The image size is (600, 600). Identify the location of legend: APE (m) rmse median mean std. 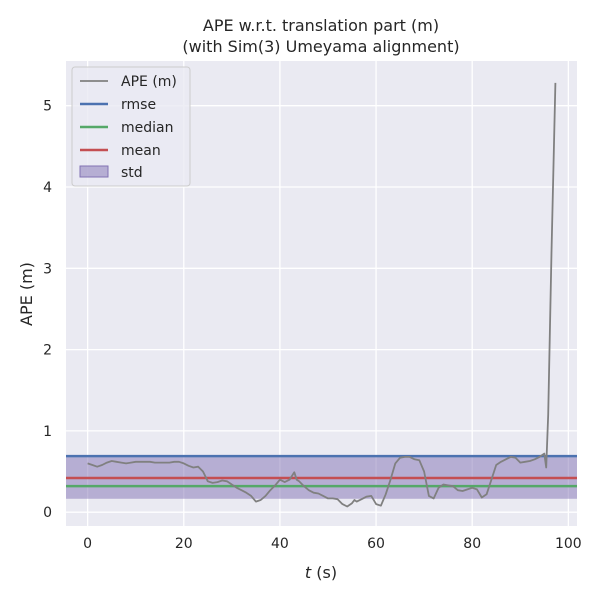
(131, 126).